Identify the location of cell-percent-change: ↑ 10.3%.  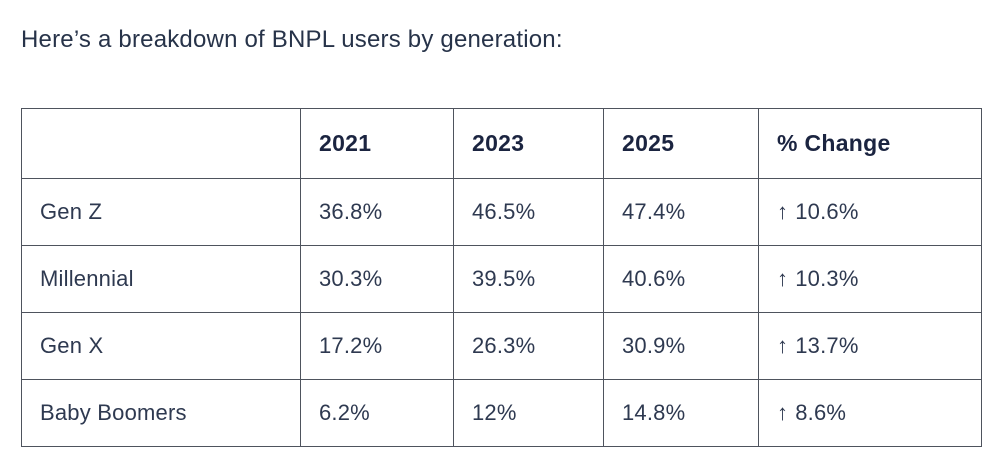
(870, 279).